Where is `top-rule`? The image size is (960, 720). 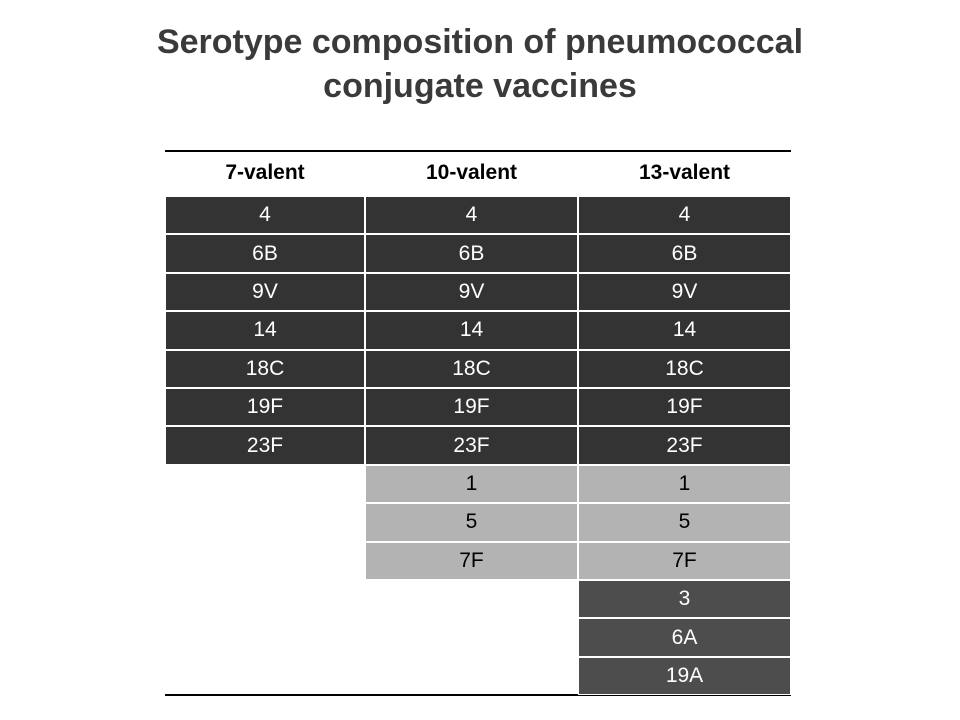
top-rule is located at coordinates (478, 151).